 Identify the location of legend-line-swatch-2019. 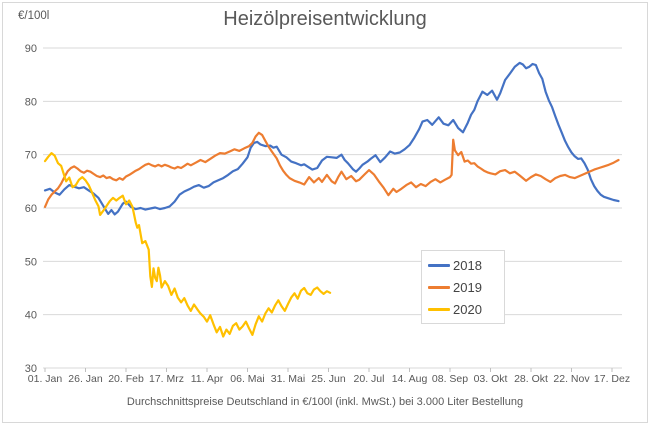
(439, 287).